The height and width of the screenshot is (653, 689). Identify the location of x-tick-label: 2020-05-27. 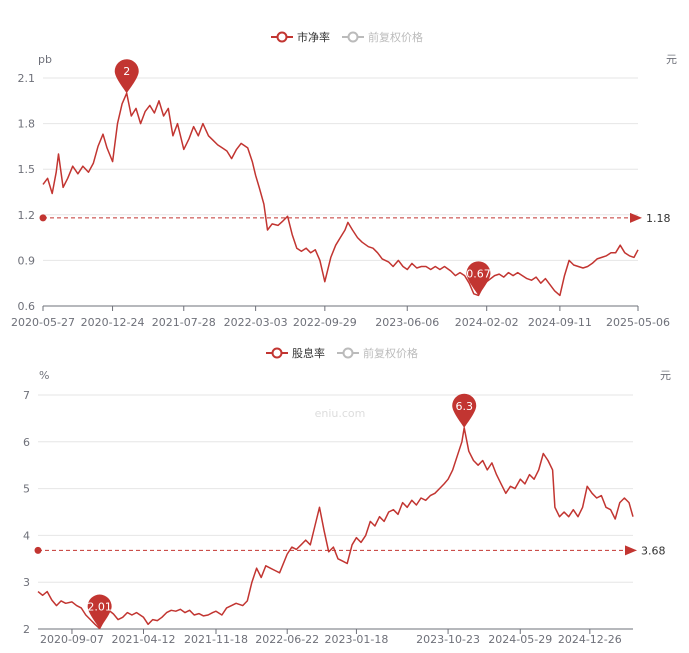
(43, 322).